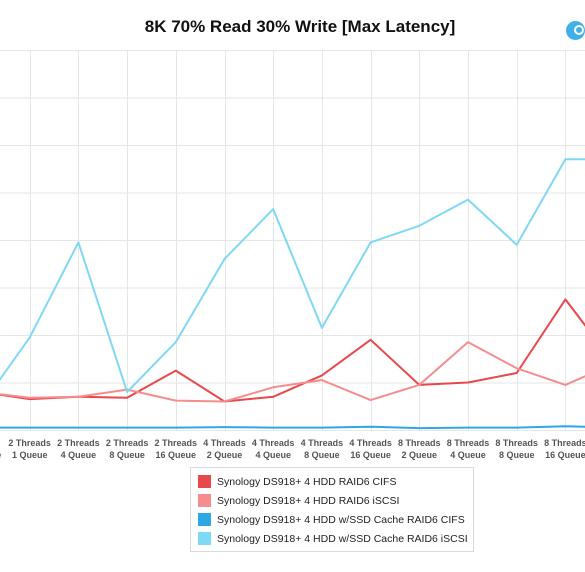  I want to click on x-tick-label: 8 Threads 8 Queue, so click(516, 449).